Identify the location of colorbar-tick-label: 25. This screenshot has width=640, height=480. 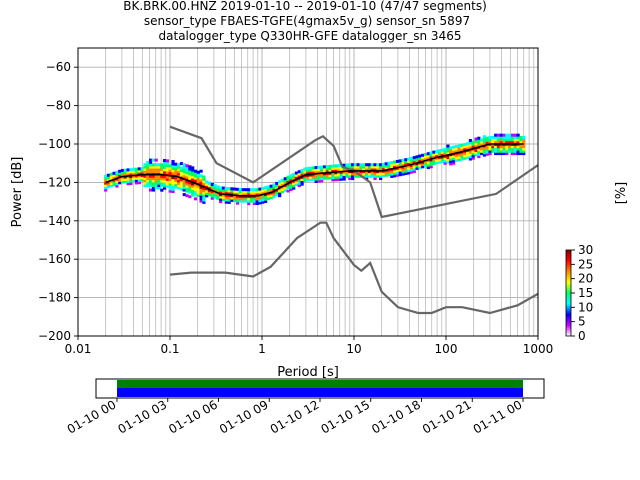
(585, 264).